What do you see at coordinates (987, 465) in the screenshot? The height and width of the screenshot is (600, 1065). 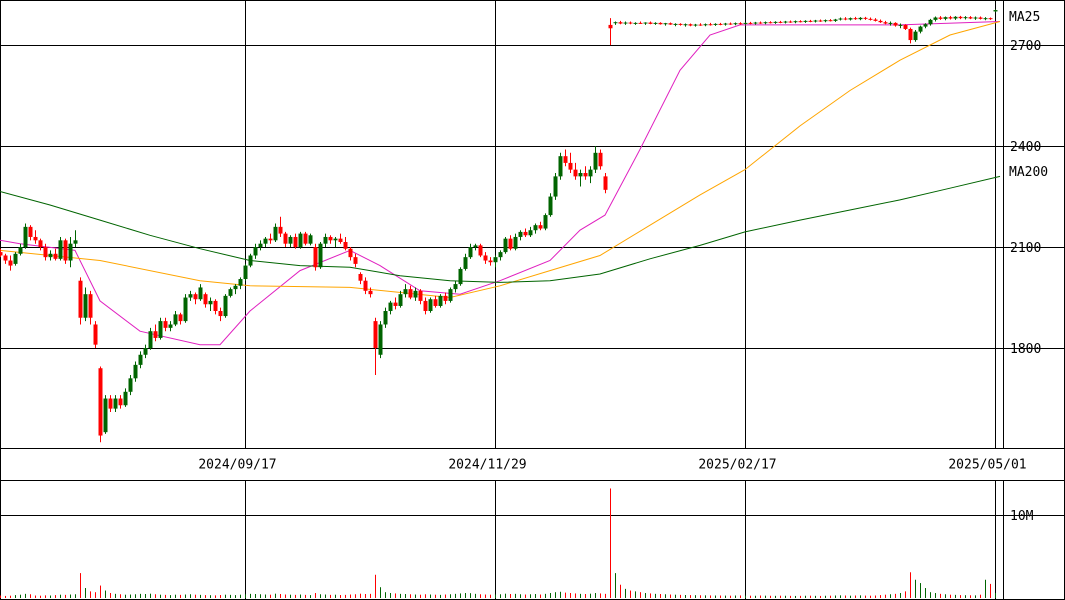 I see `x-tick-label: 2025/05/01` at bounding box center [987, 465].